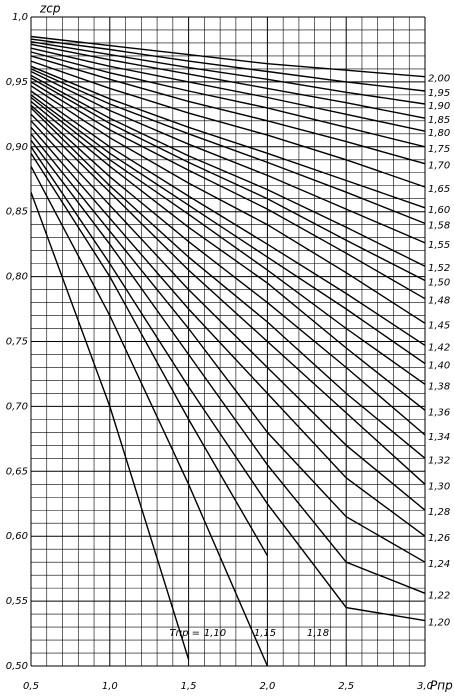 The width and height of the screenshot is (454, 697). What do you see at coordinates (215, 633) in the screenshot?
I see `series-label: 1,10` at bounding box center [215, 633].